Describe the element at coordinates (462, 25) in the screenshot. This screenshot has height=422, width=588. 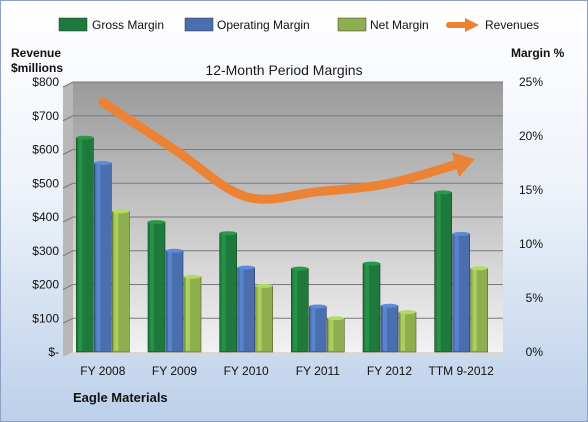
I see `legend-swatch-revenues` at that location.